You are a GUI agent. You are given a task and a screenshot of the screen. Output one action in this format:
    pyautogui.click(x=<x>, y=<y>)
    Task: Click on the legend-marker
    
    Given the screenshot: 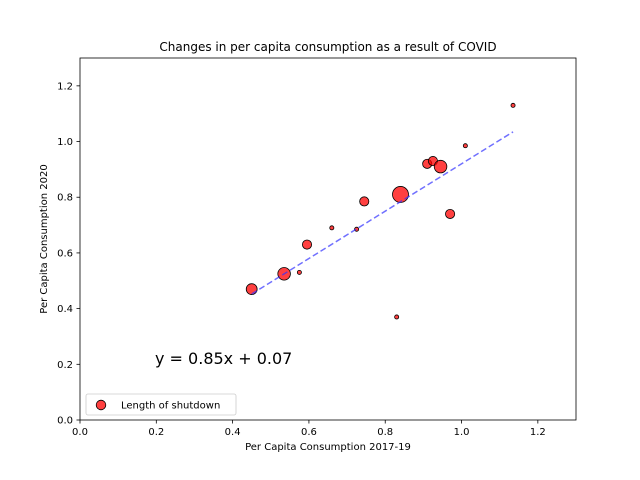 What is the action you would take?
    pyautogui.click(x=101, y=405)
    